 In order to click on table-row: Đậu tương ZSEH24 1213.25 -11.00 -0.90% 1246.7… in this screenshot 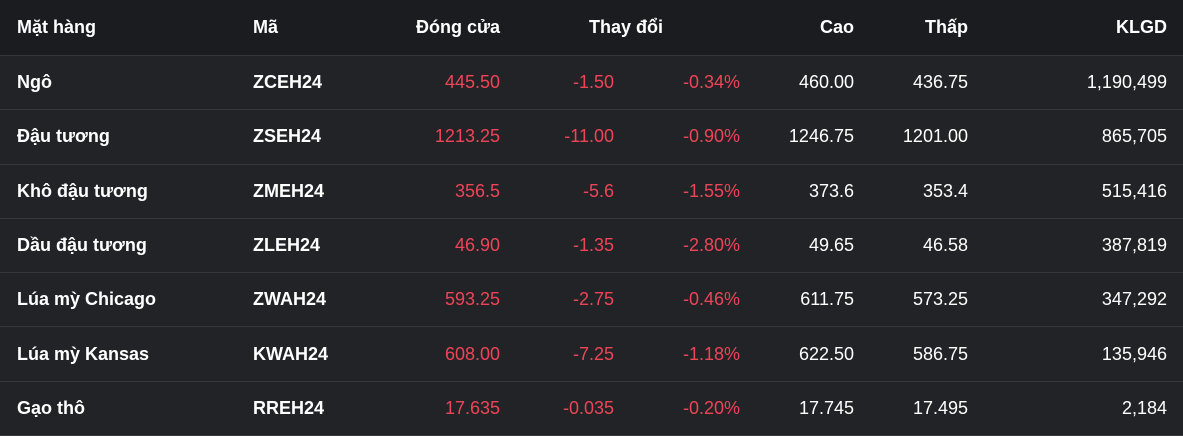, I will do `click(591, 137)`.